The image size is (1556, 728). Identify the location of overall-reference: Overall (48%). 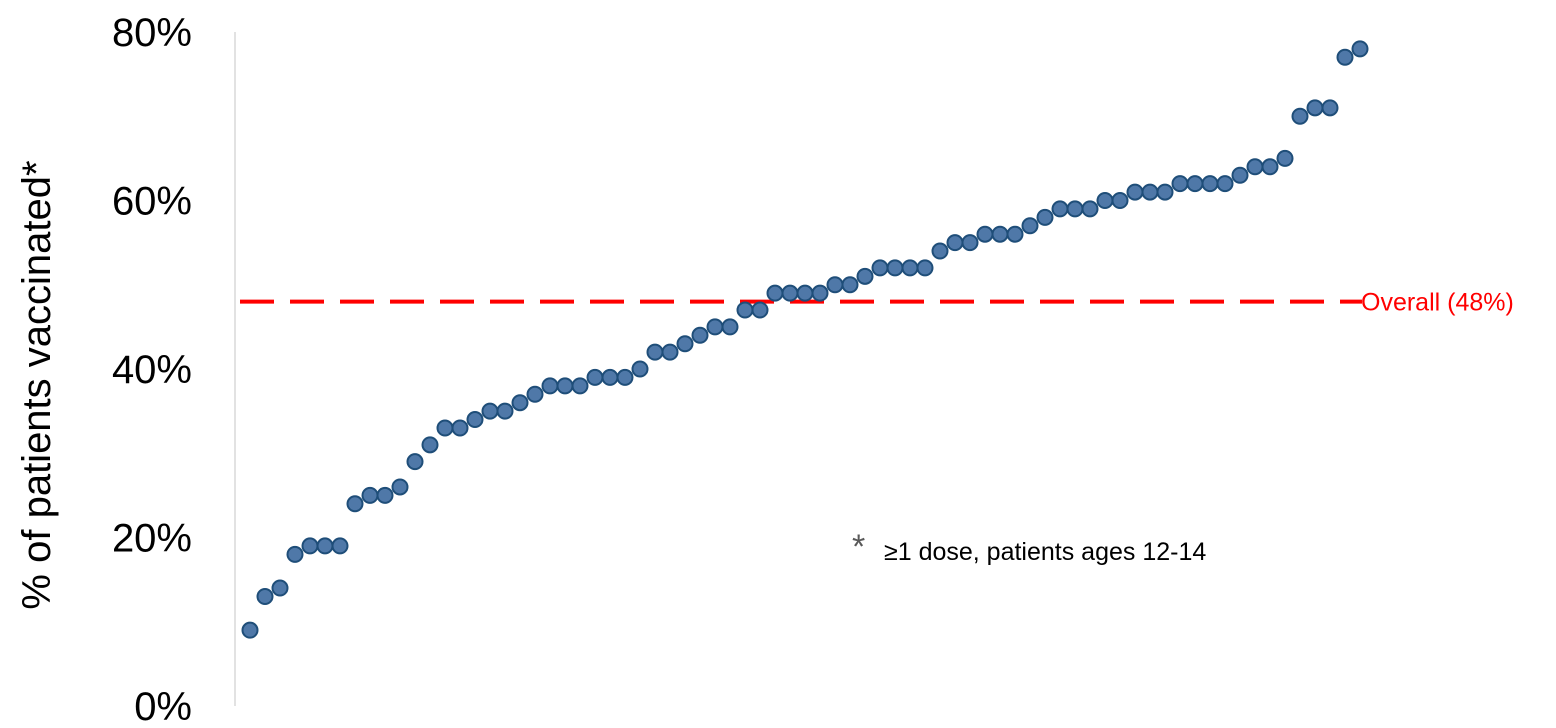
(877, 303).